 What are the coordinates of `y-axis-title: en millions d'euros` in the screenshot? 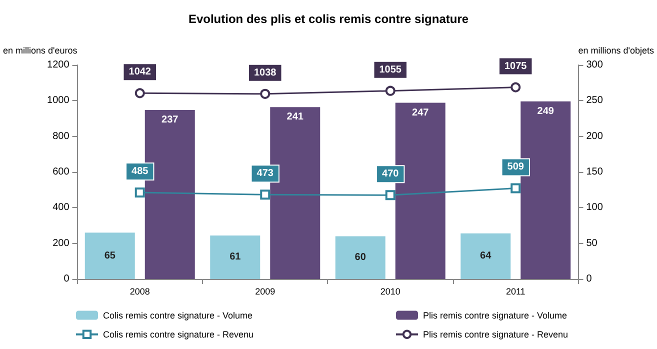 It's located at (40, 51).